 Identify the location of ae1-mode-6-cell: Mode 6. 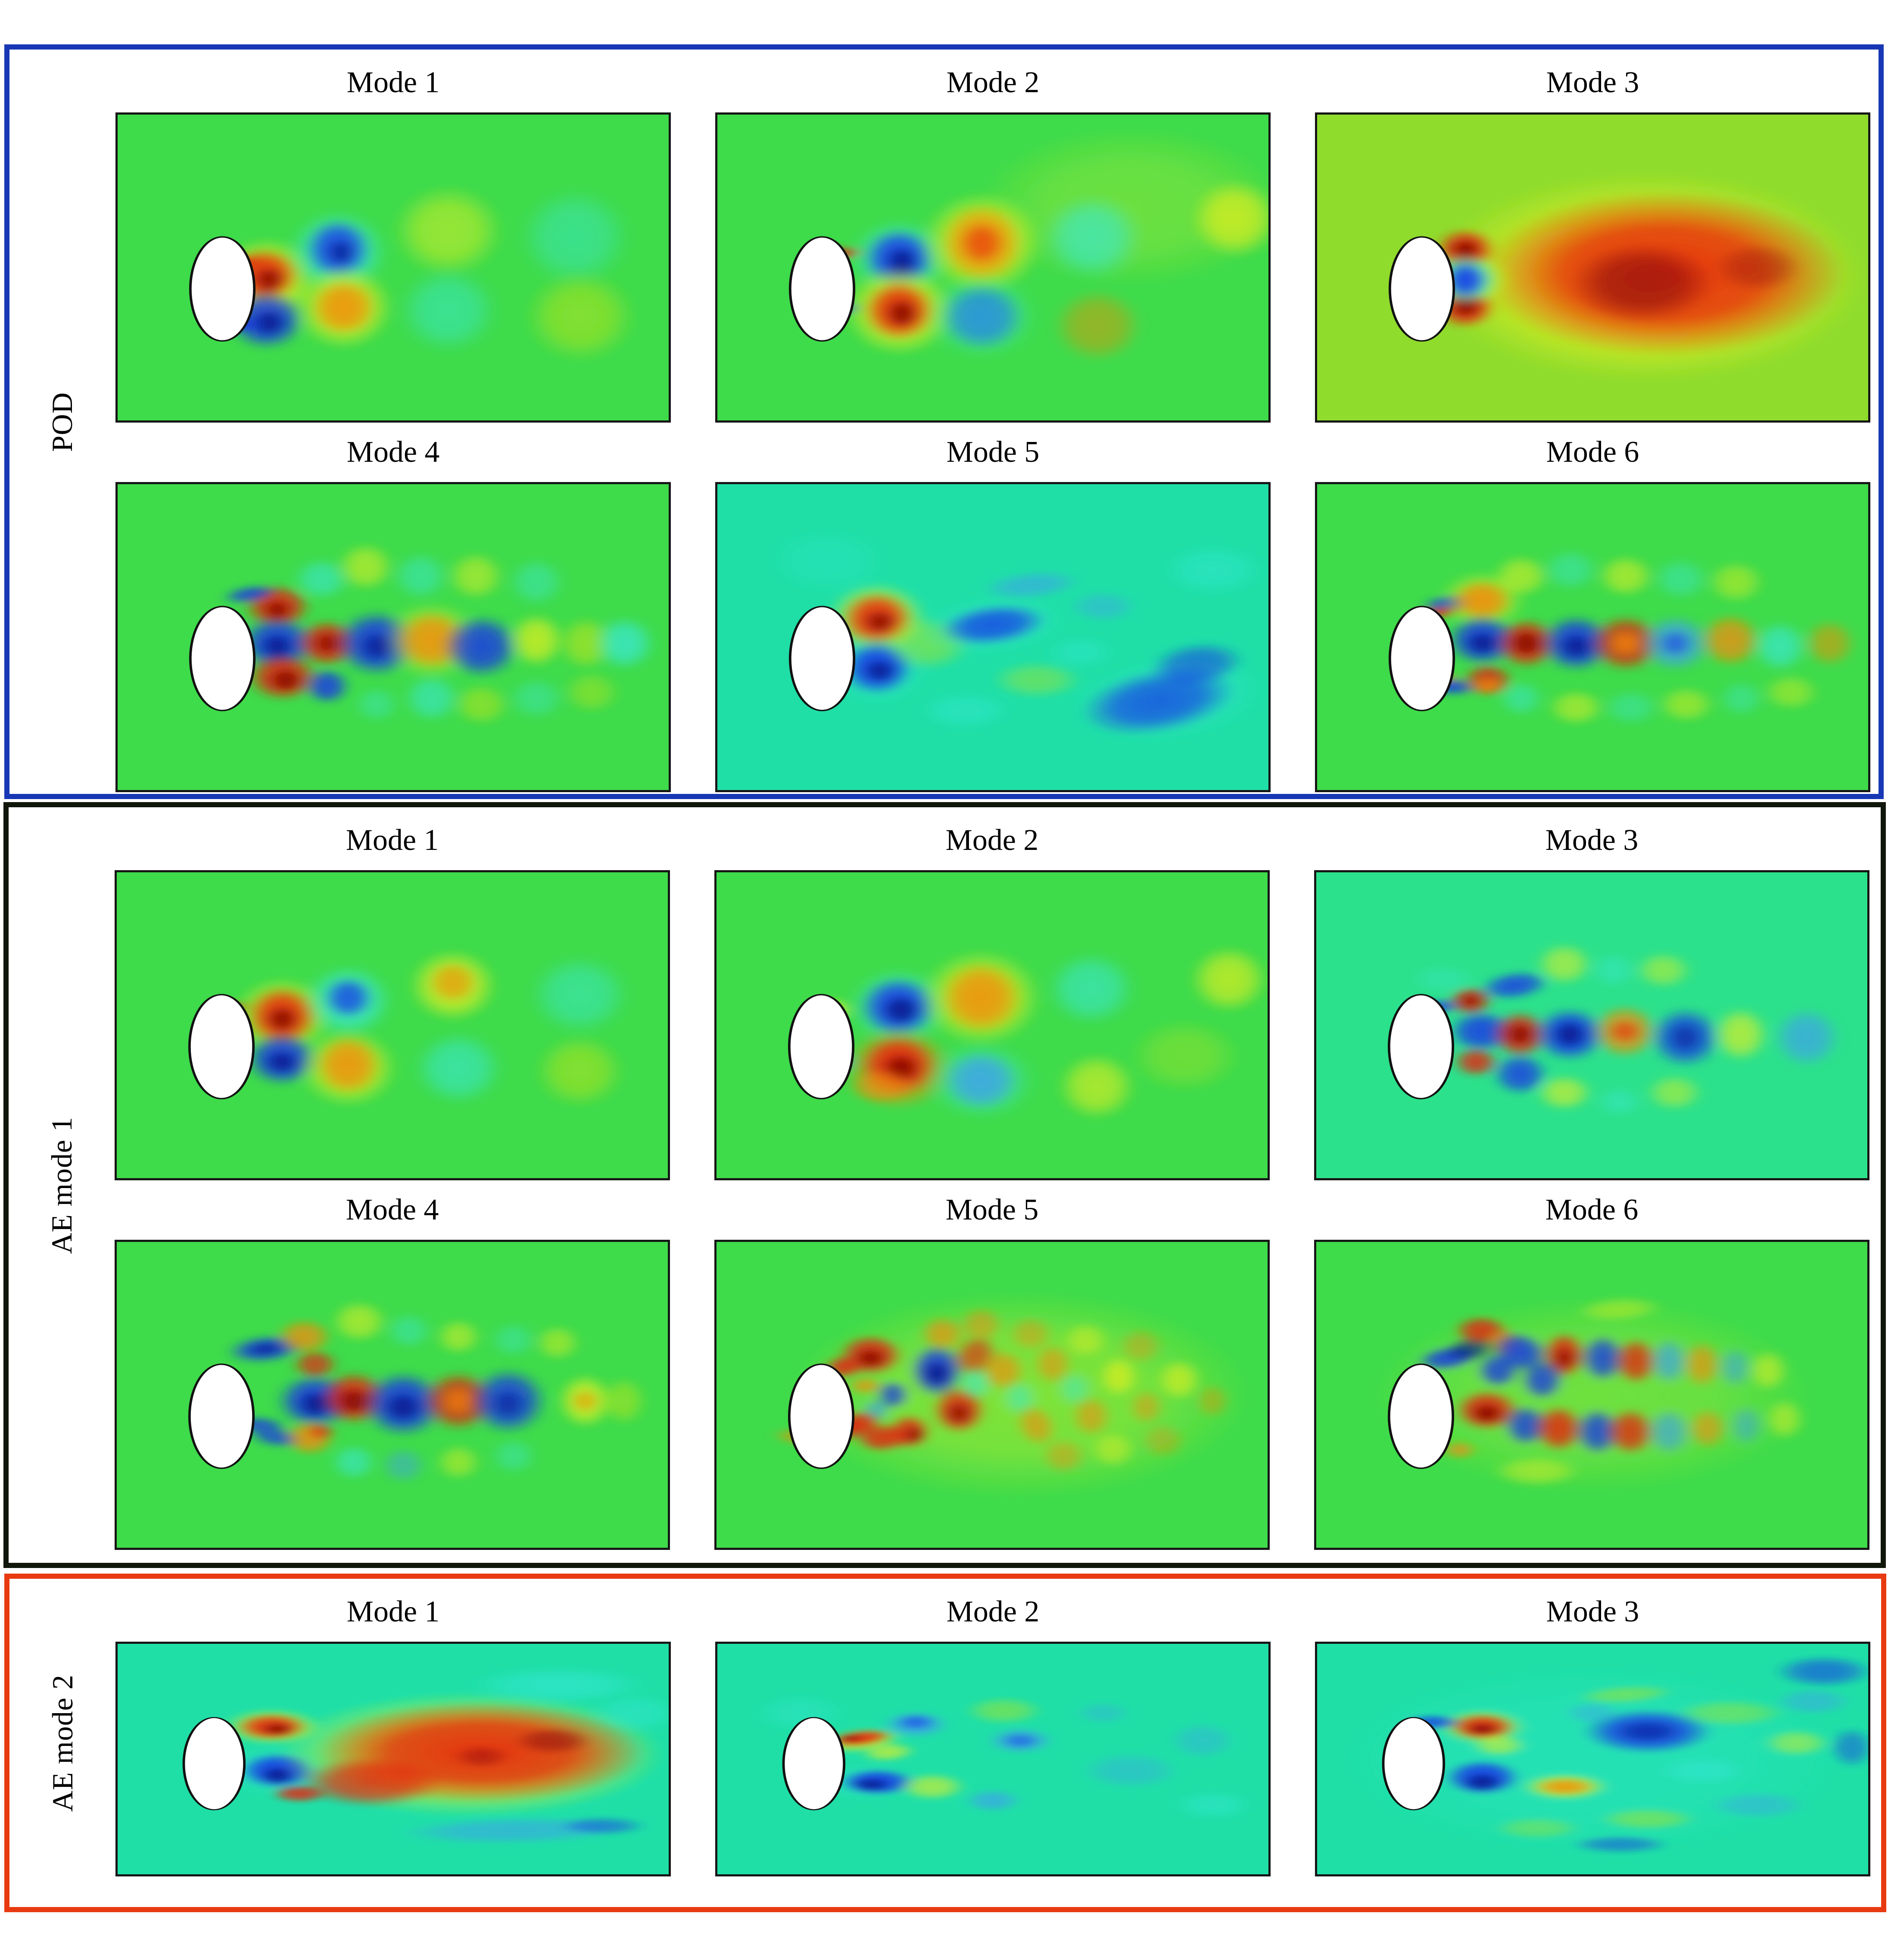
(1591, 1365).